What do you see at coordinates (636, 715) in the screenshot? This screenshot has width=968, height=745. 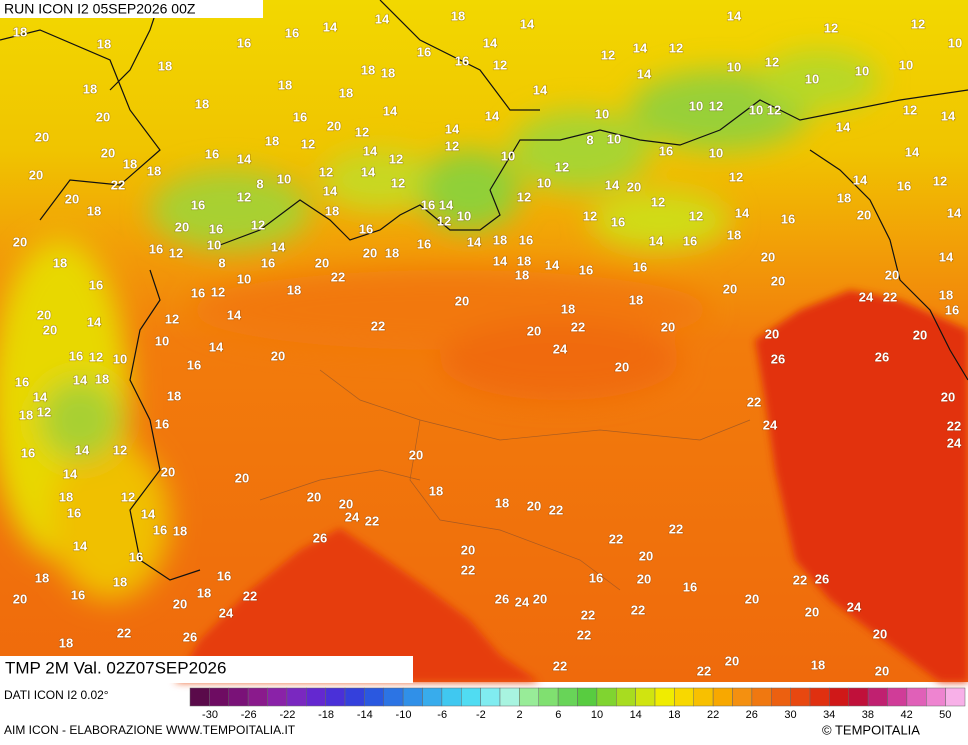 I see `colorbar-tick-label: 14` at bounding box center [636, 715].